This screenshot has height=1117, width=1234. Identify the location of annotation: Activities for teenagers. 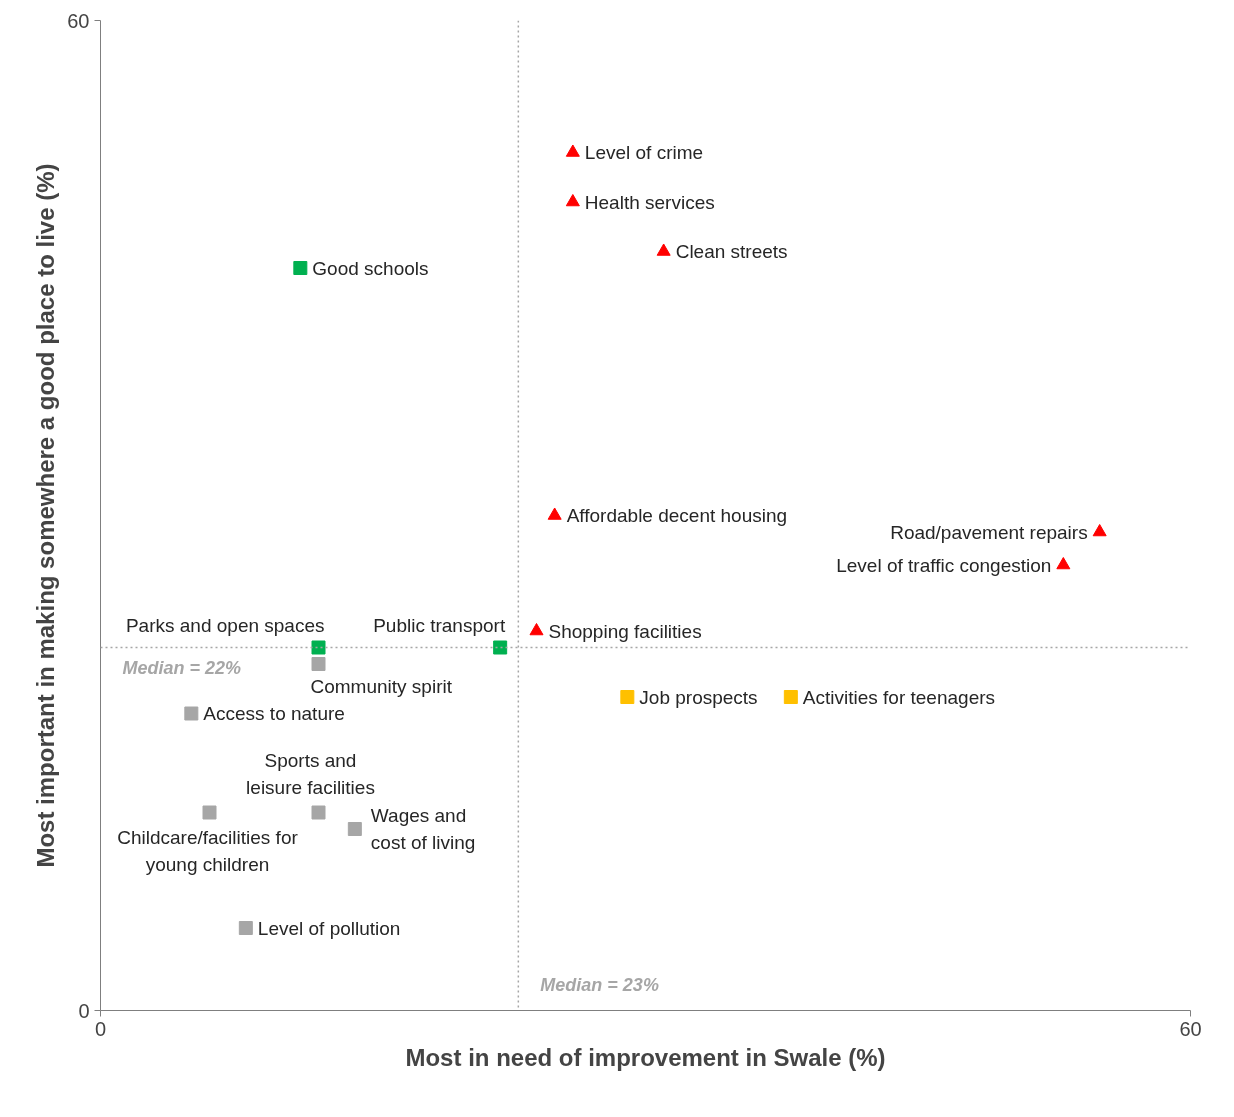
(899, 697).